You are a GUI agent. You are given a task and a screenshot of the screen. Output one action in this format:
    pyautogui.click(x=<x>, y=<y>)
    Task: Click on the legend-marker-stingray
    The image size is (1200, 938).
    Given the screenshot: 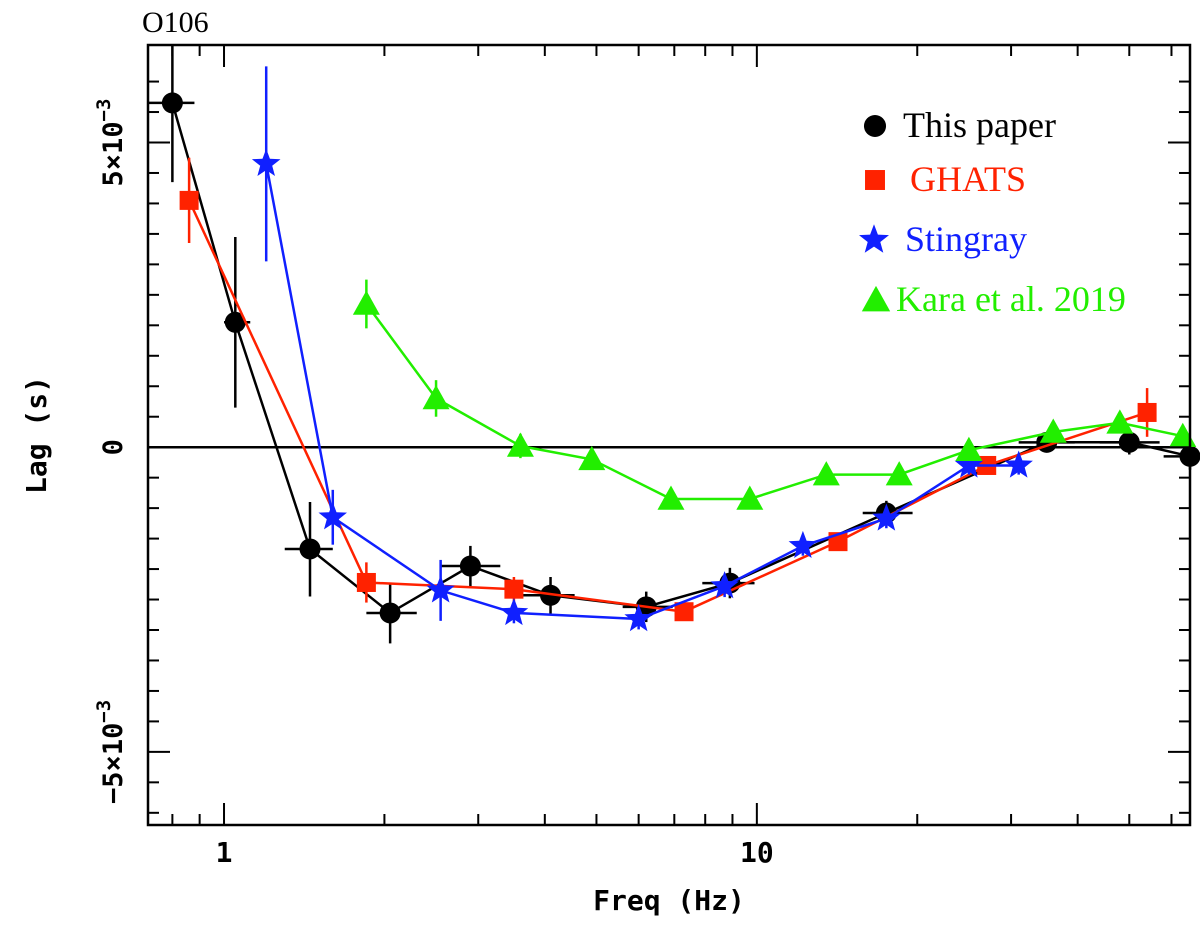 What is the action you would take?
    pyautogui.click(x=874, y=238)
    